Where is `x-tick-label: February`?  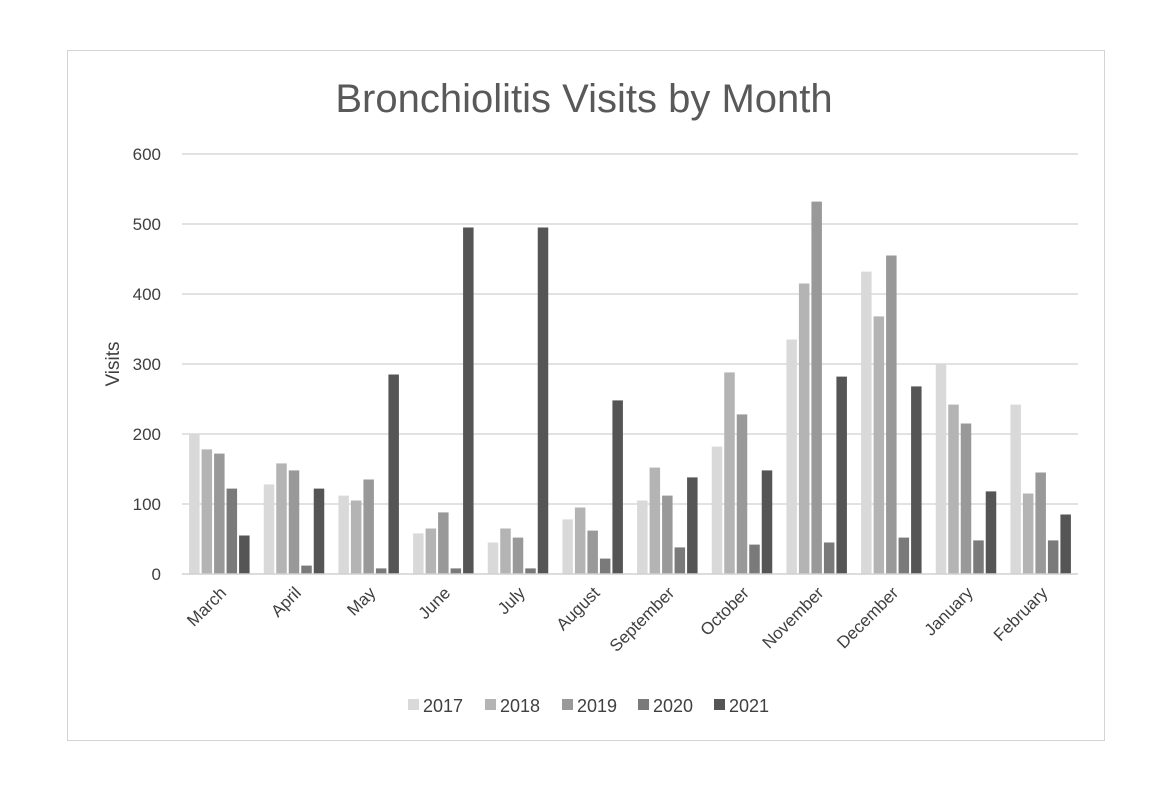 x-tick-label: February is located at coordinates (1021, 614).